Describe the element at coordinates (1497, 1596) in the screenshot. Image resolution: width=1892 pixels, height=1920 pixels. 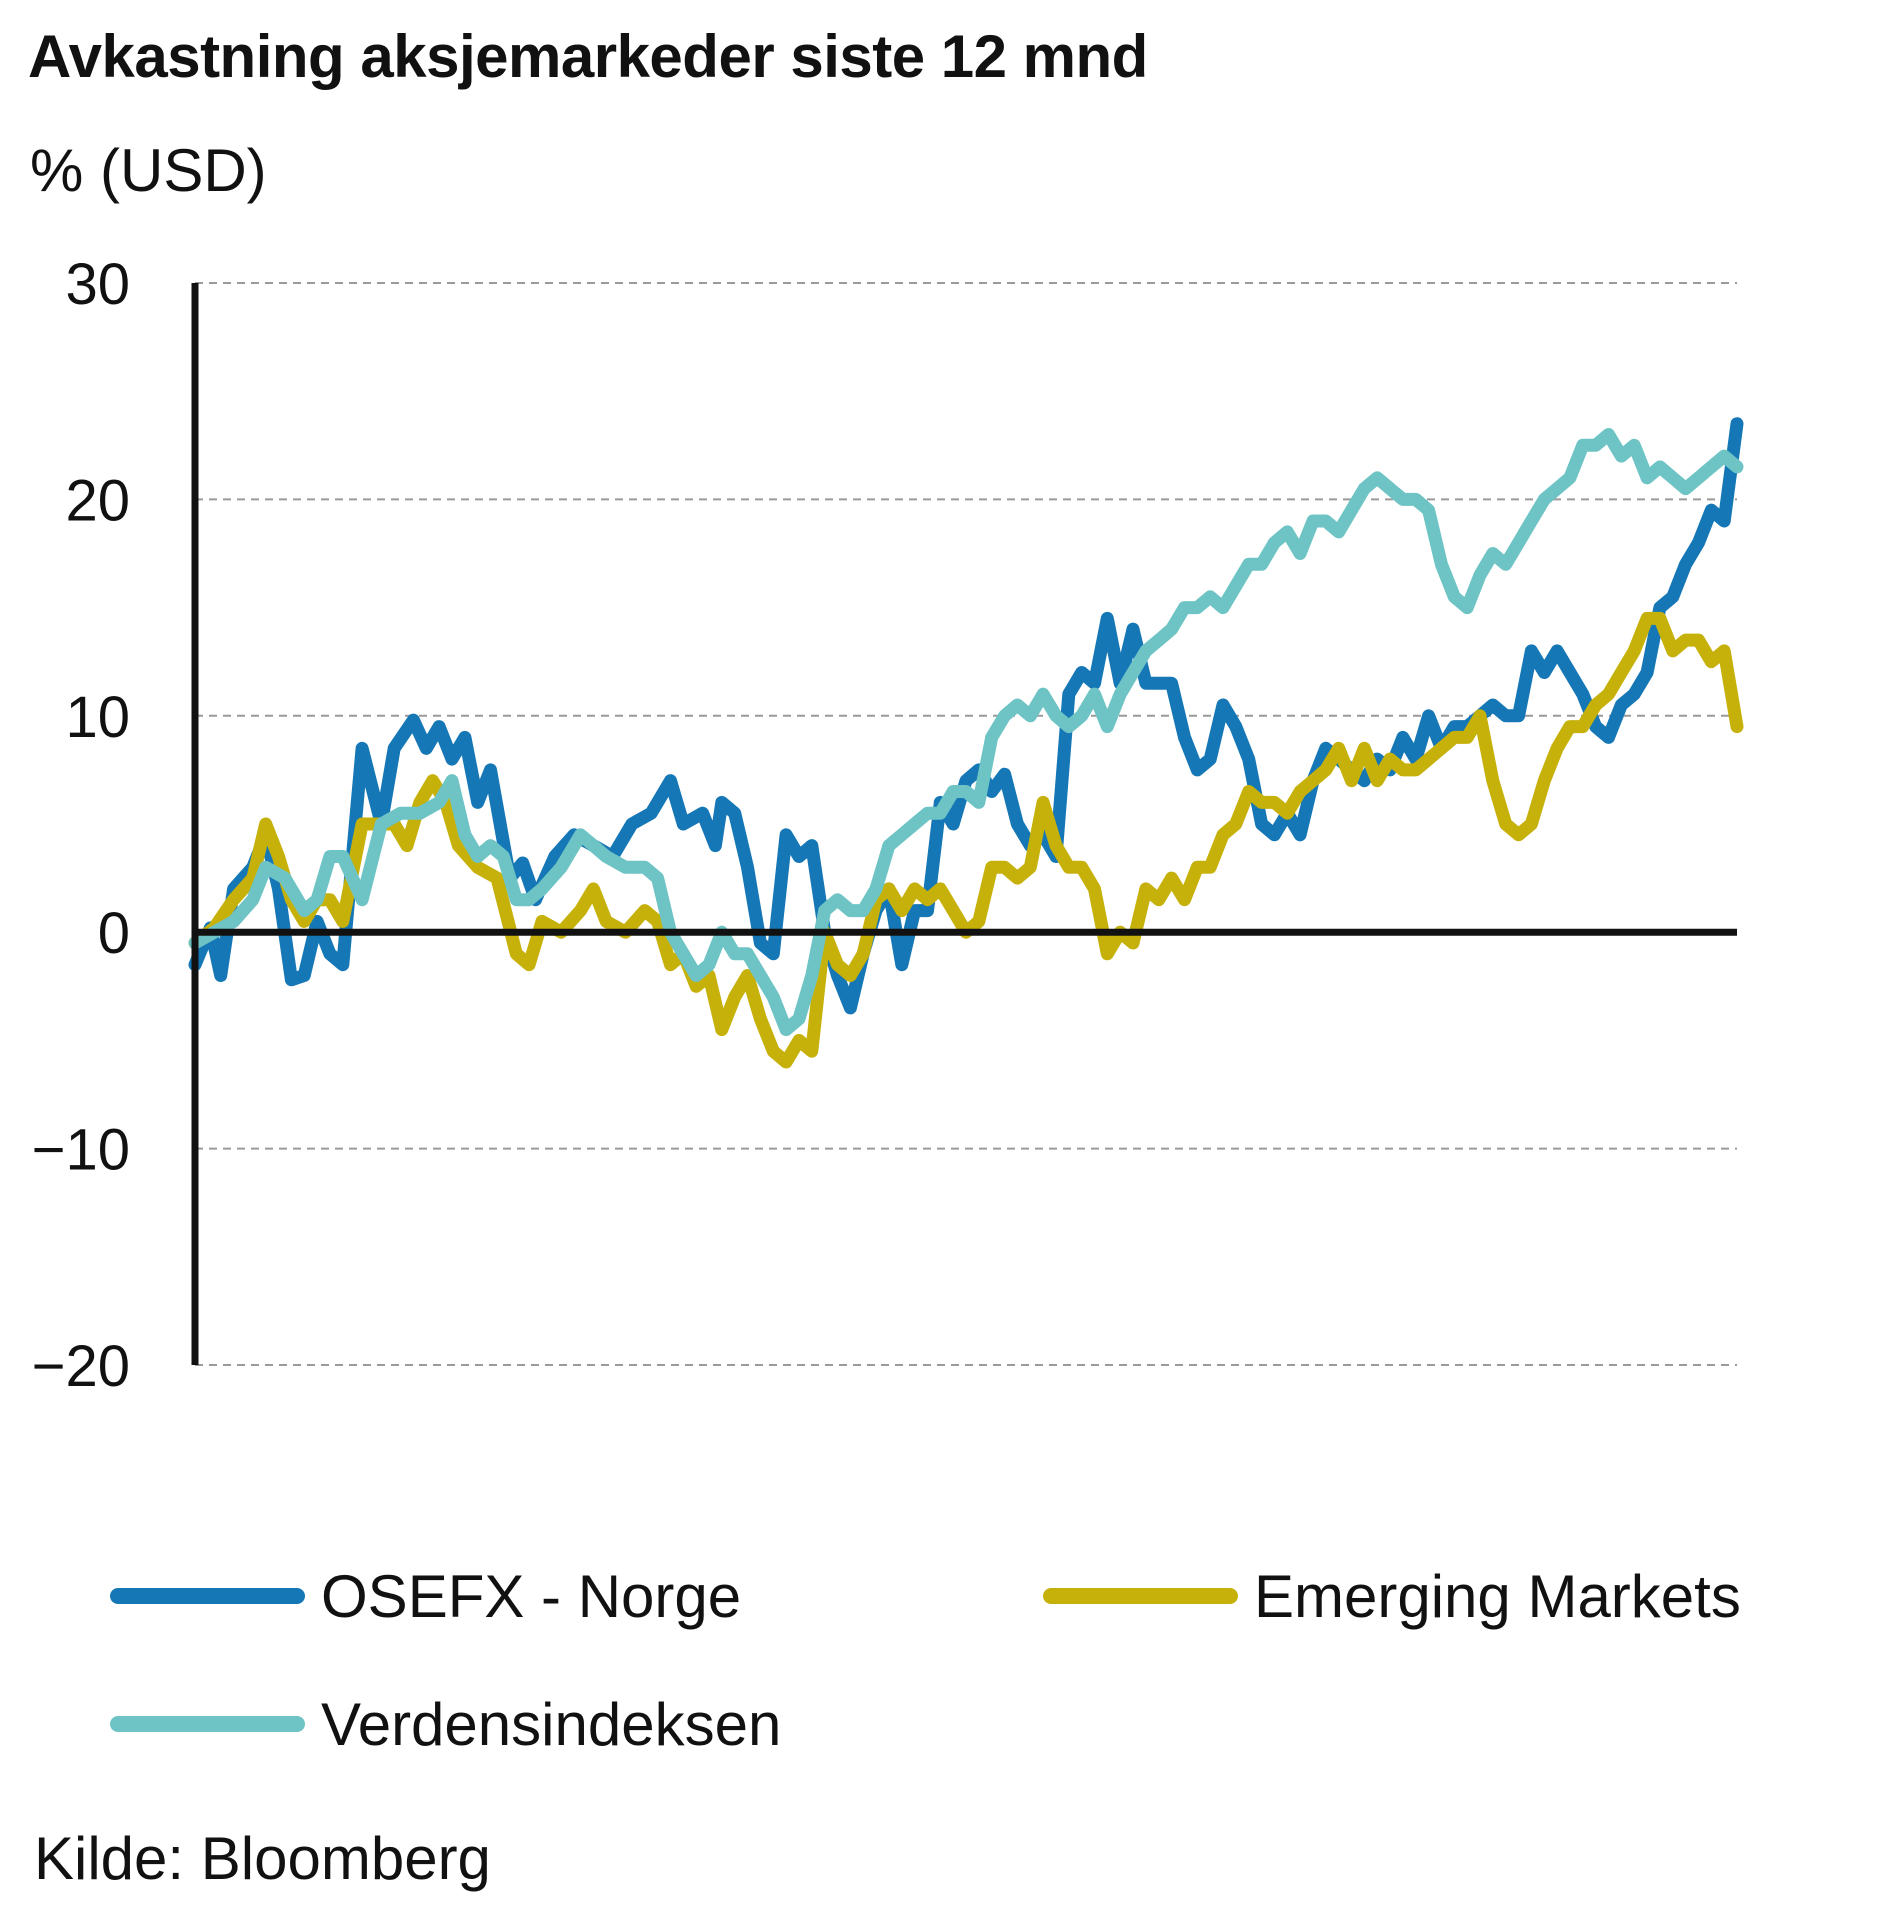
I see `legend-label-emerging-markets: Emerging Markets` at that location.